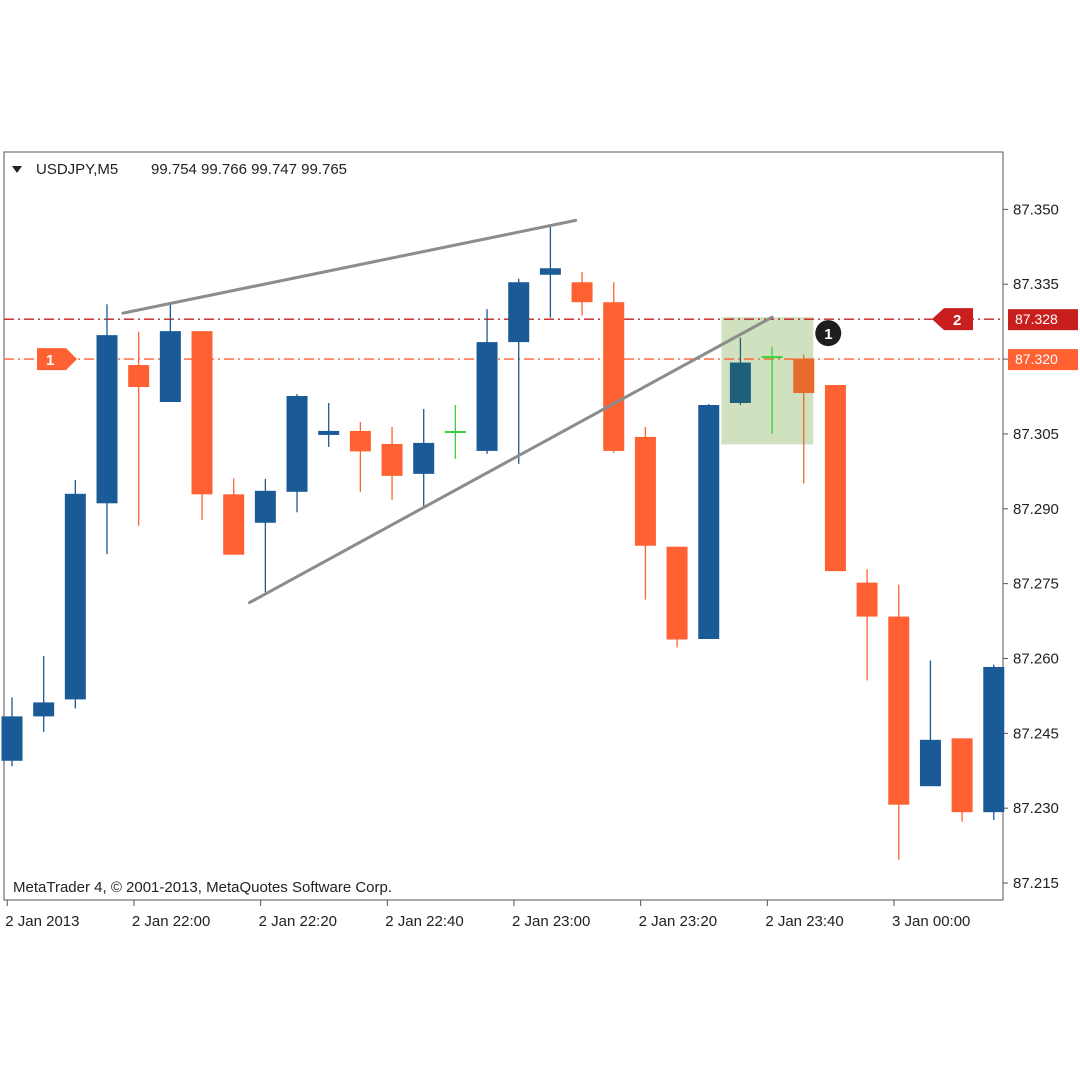  I want to click on signal-marker-circle, so click(828, 333).